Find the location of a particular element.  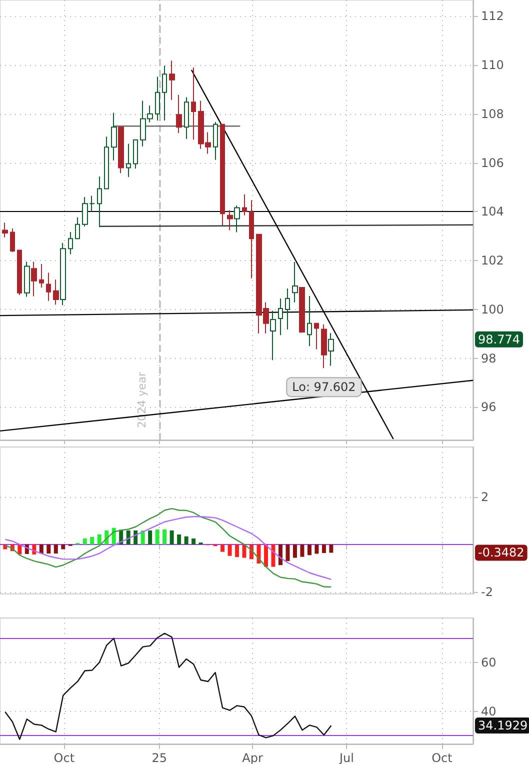

y-tick-label: 104 is located at coordinates (492, 211).